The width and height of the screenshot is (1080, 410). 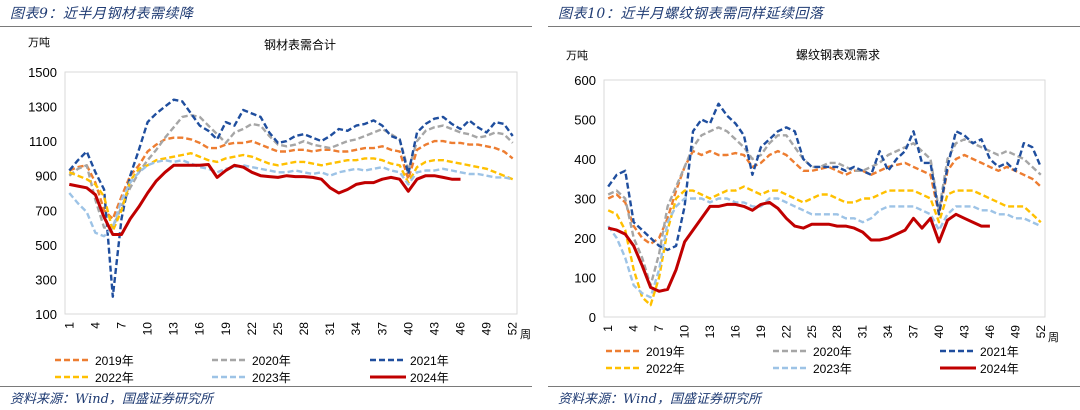 What do you see at coordinates (300, 44) in the screenshot?
I see `chart-title: 钢材表需合计` at bounding box center [300, 44].